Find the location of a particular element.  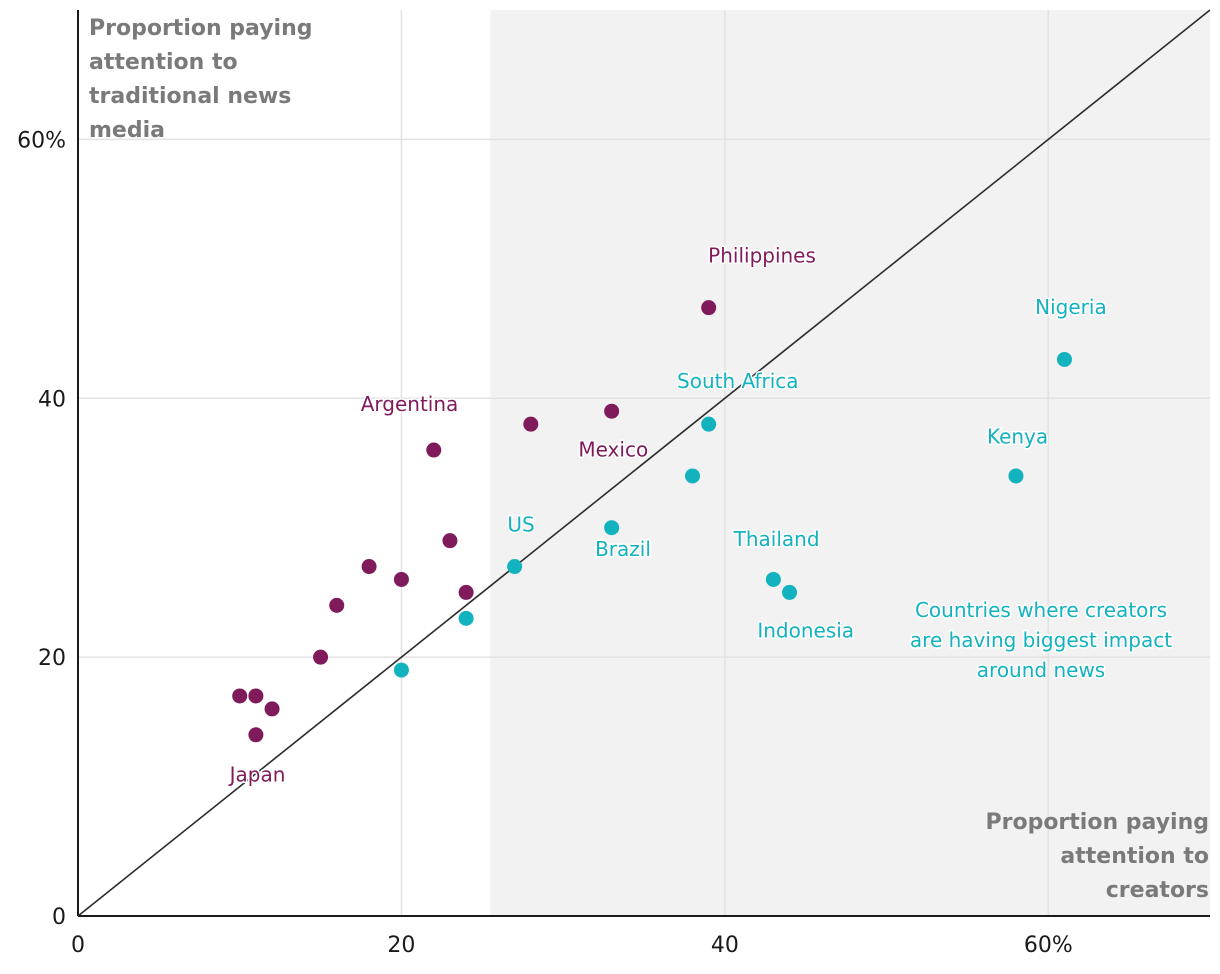

x-axis-title-line: Proportion paying is located at coordinates (1097, 822).